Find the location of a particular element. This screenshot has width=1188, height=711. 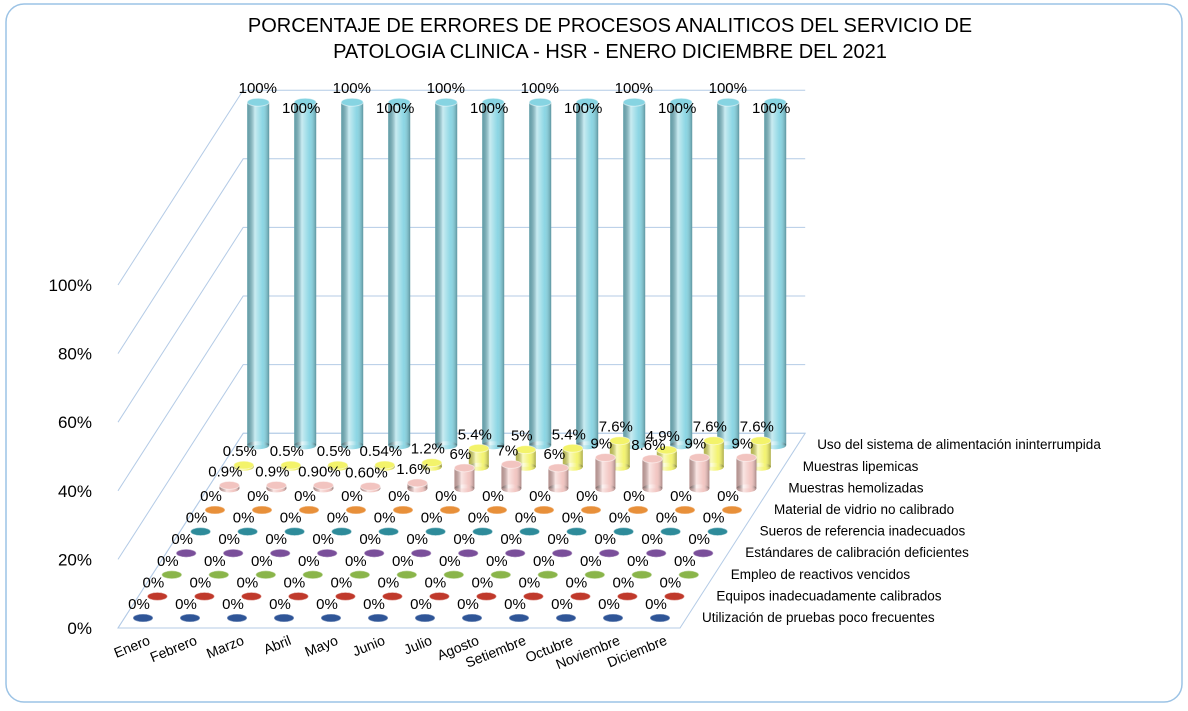

y-tick-label: 40% is located at coordinates (75, 491).